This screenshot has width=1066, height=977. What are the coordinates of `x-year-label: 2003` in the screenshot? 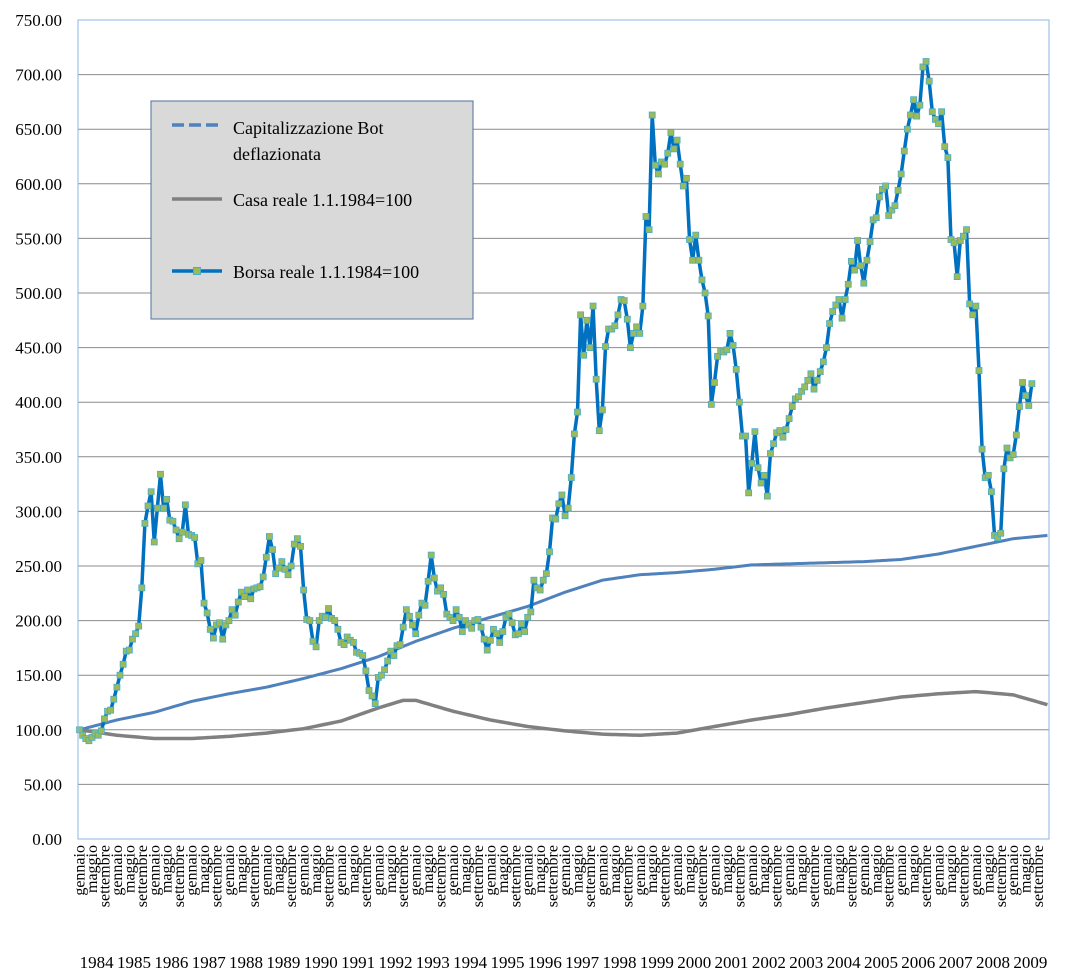 It's located at (806, 962).